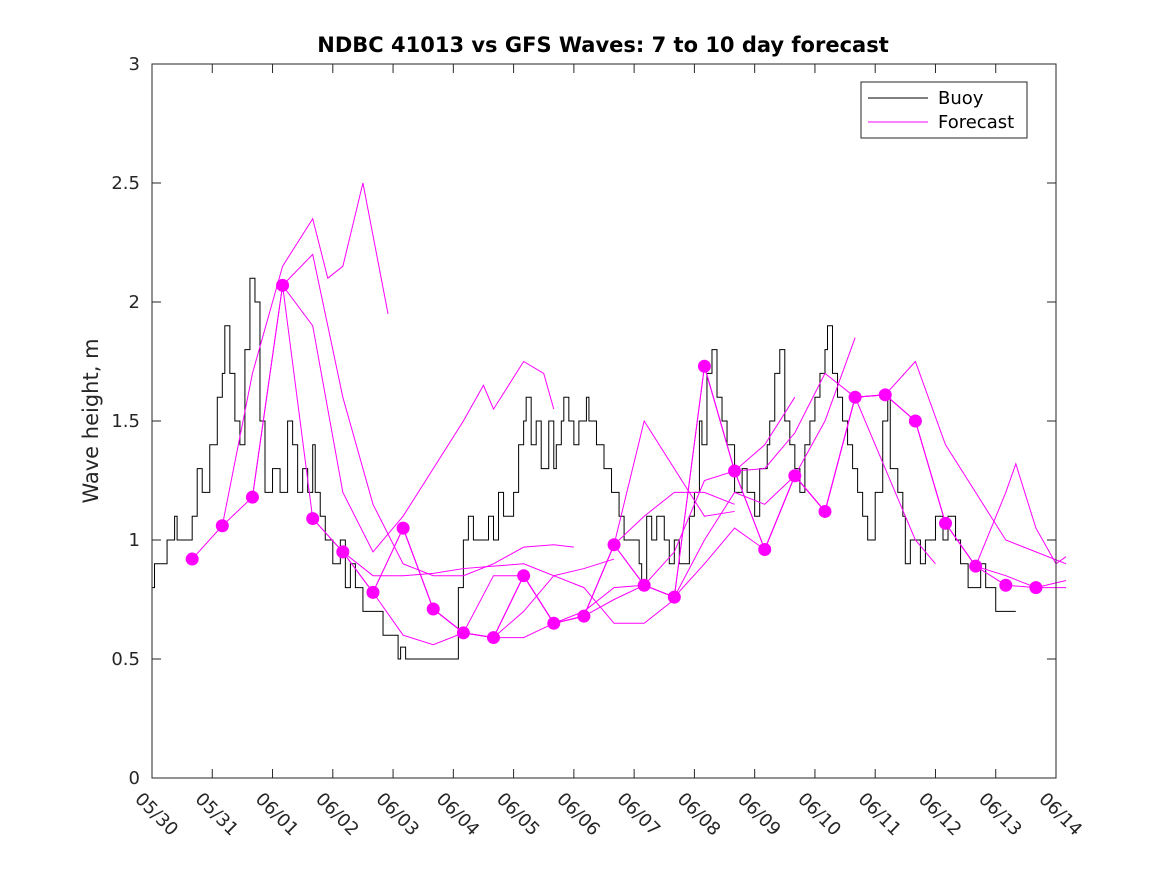  I want to click on y-axis-label: Wave height, m, so click(91, 420).